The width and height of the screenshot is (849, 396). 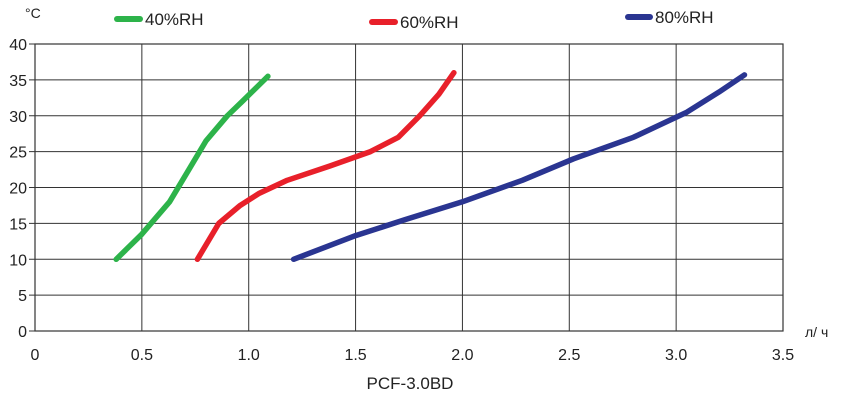 What do you see at coordinates (142, 355) in the screenshot?
I see `x-tick-label: 0.5` at bounding box center [142, 355].